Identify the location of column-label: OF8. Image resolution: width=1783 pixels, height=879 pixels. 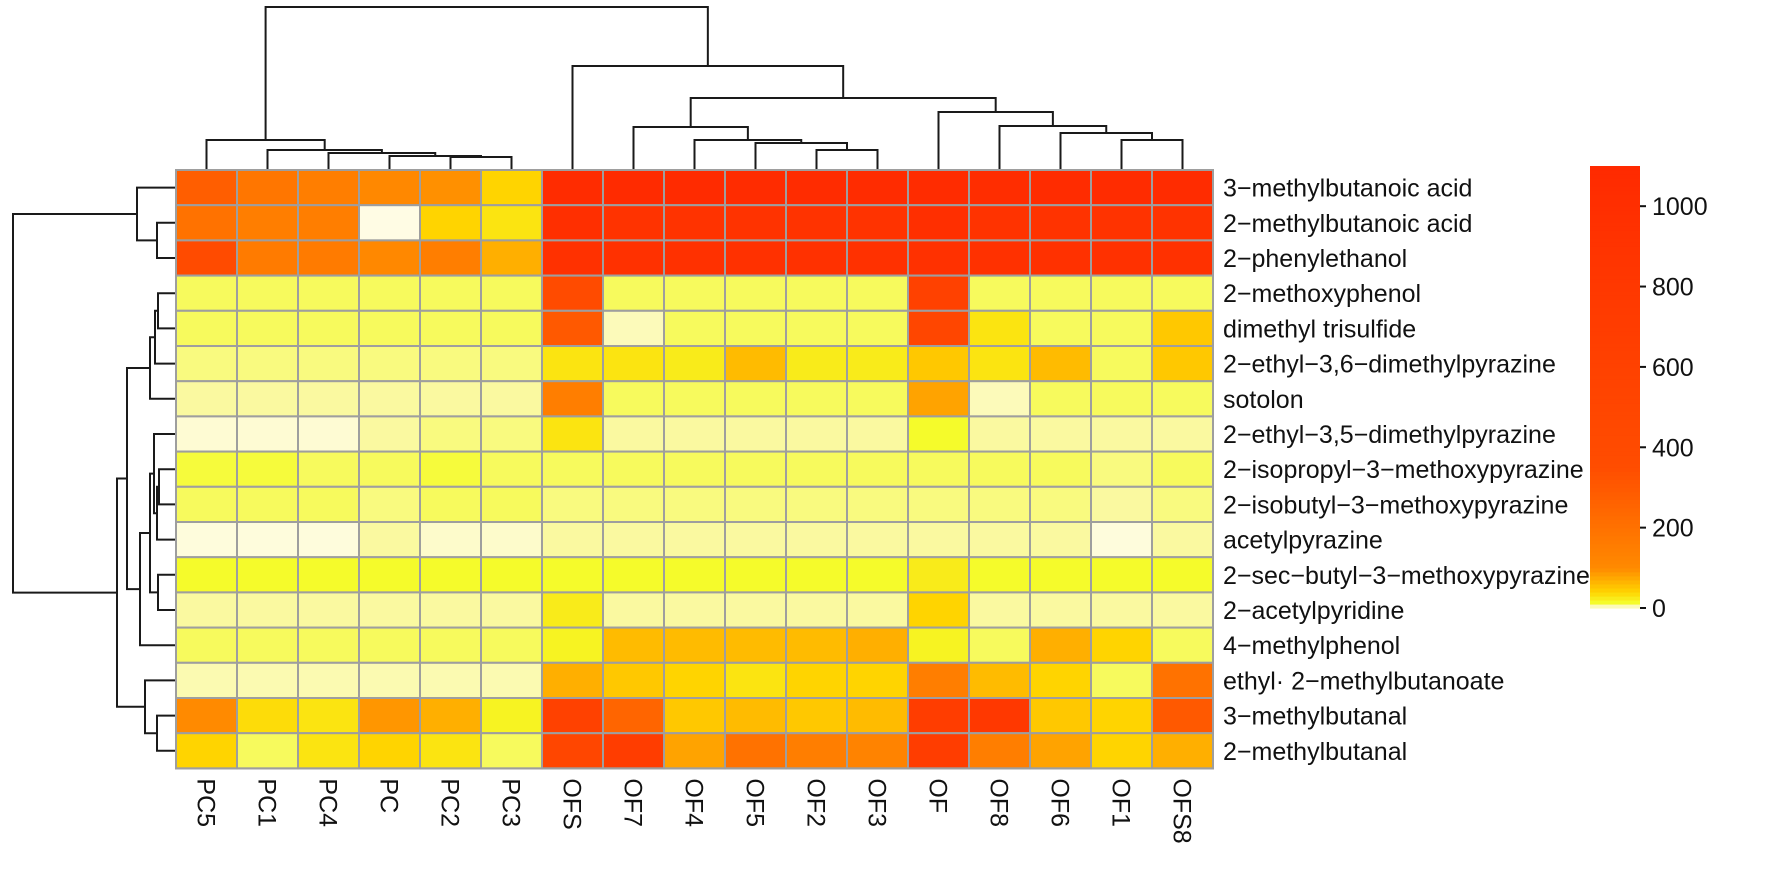
(999, 802).